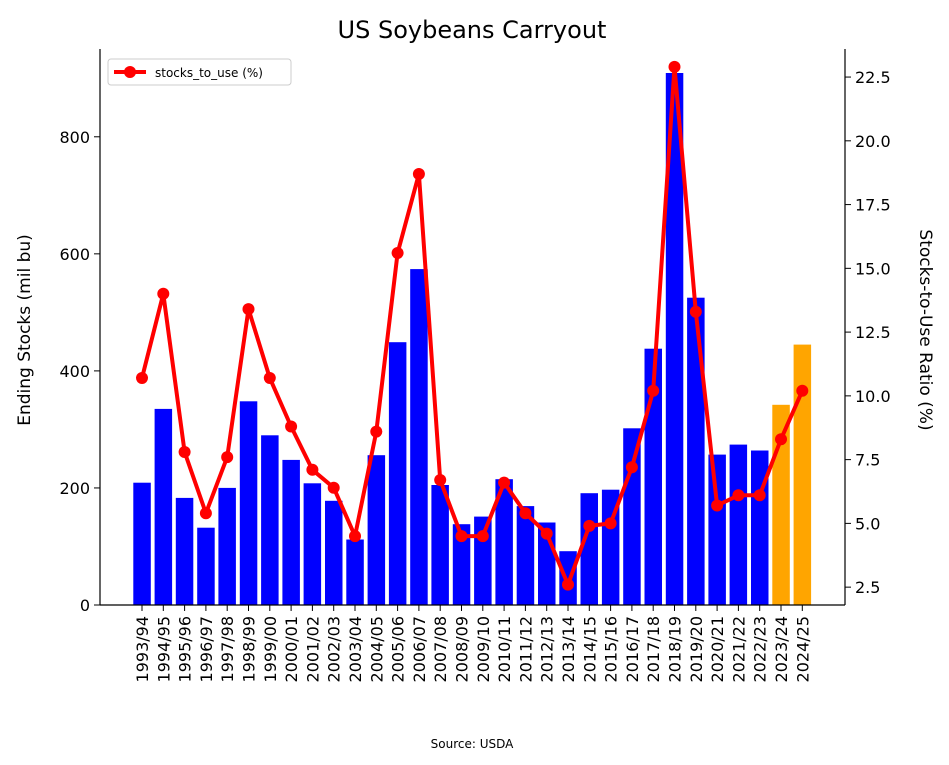 The image size is (949, 765). Describe the element at coordinates (611, 649) in the screenshot. I see `x-tick-label: 2015/16` at that location.